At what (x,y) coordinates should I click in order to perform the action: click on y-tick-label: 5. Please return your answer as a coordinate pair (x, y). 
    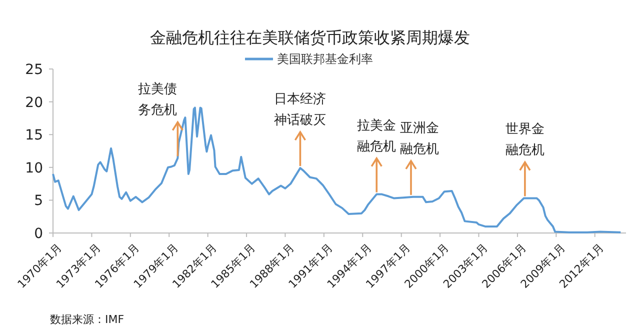
    Looking at the image, I should click on (38, 201).